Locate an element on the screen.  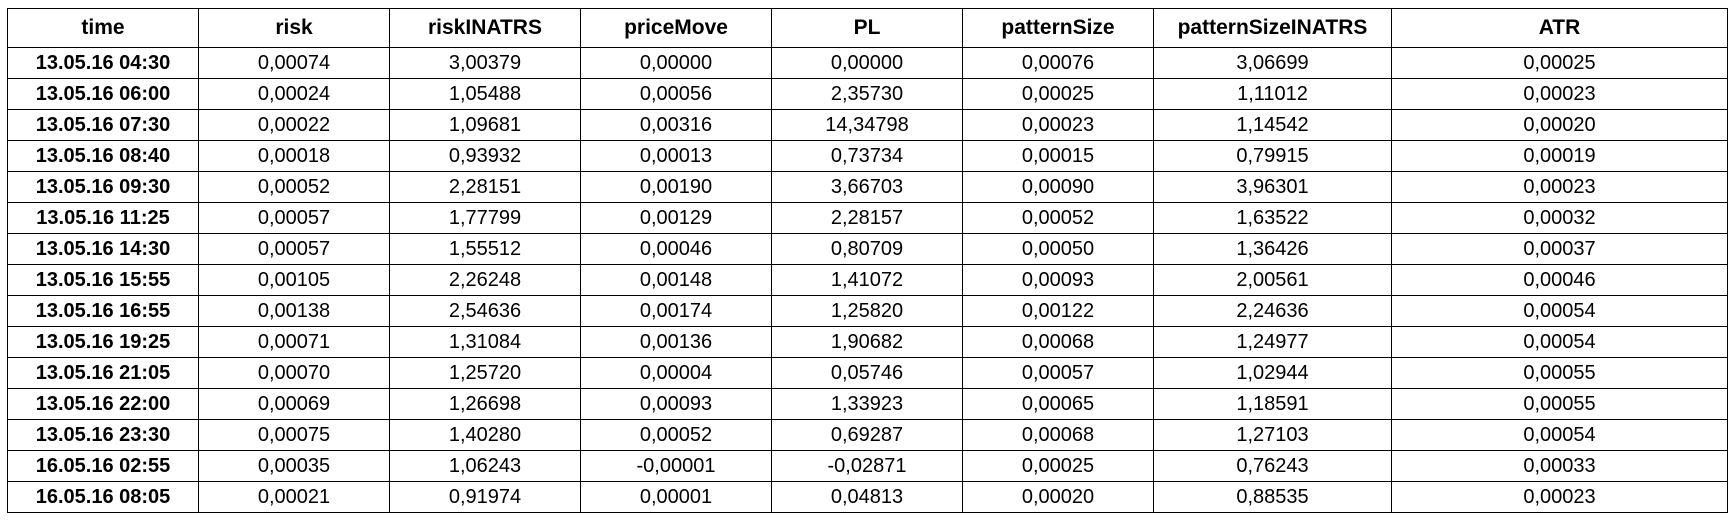
cell-riskinatrs: 2,28151 is located at coordinates (485, 187).